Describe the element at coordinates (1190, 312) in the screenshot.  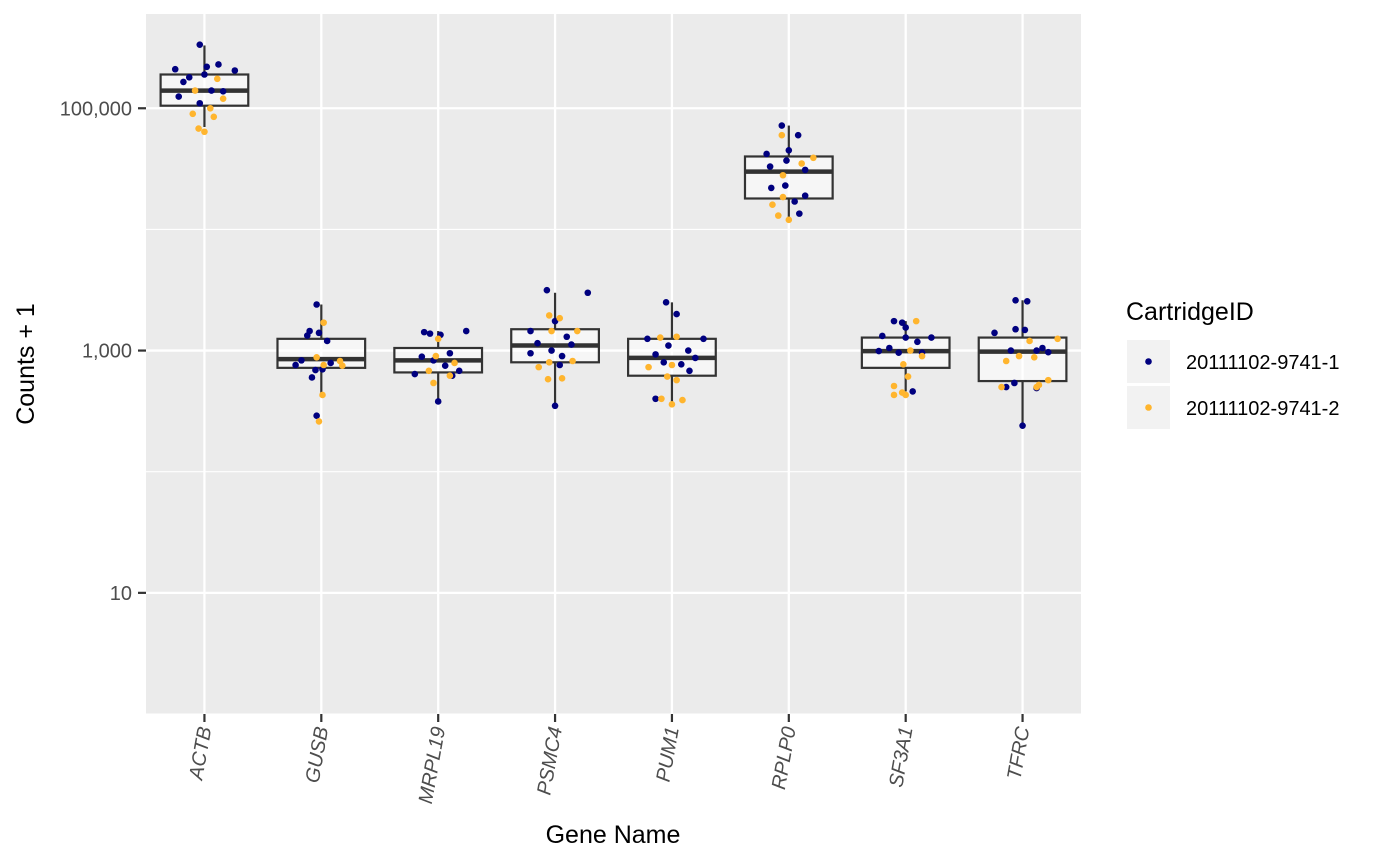
I see `legend-title: CartridgeID` at that location.